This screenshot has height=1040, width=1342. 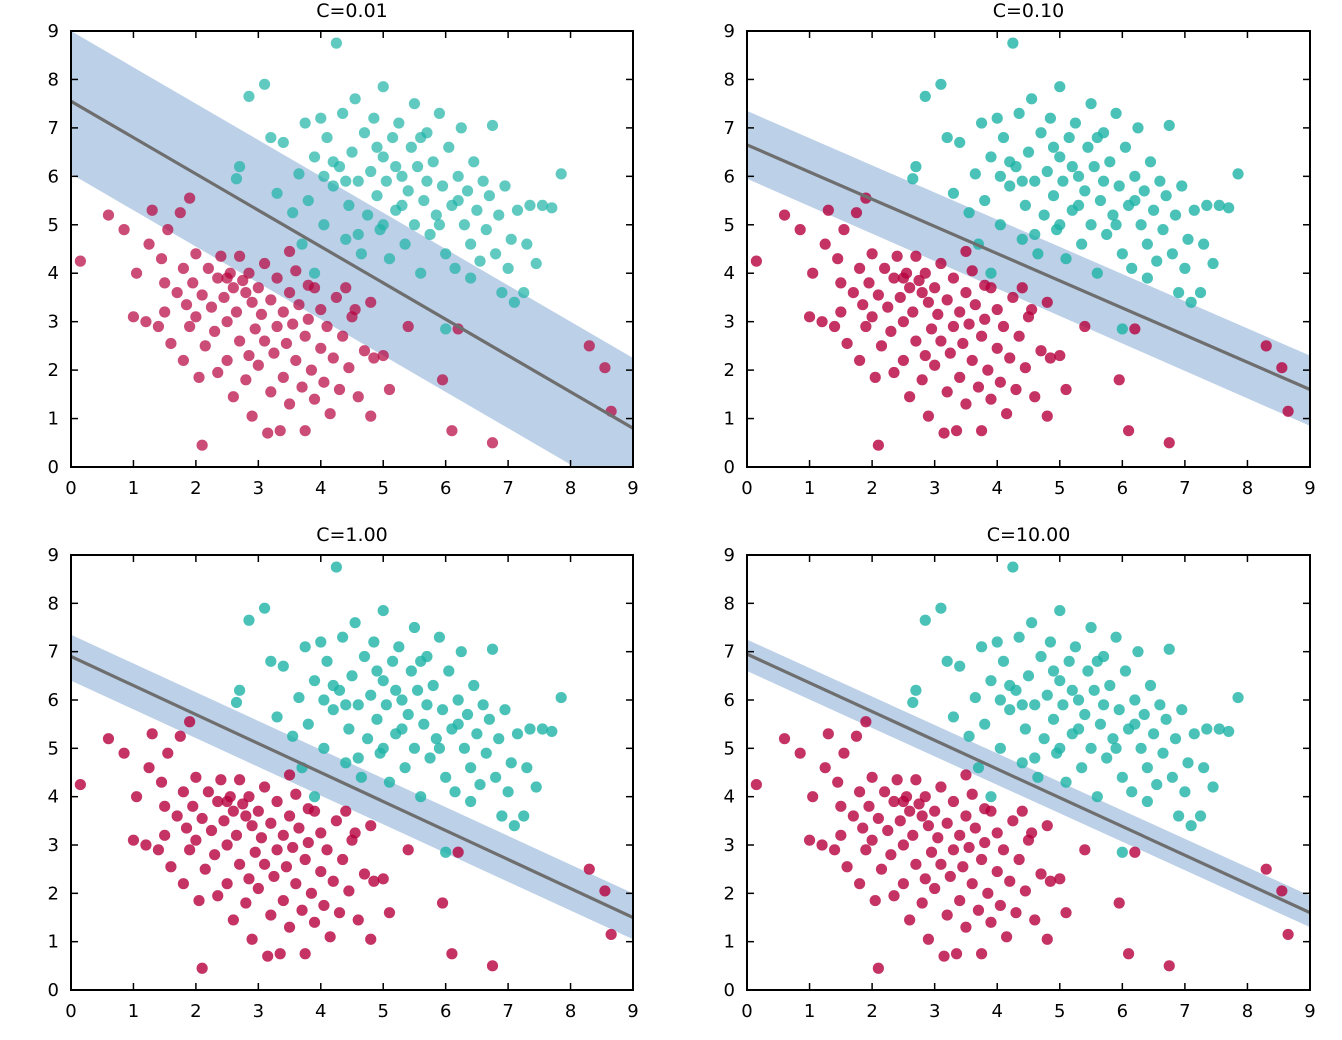 I want to click on y-tick-label: 1, so click(x=729, y=942).